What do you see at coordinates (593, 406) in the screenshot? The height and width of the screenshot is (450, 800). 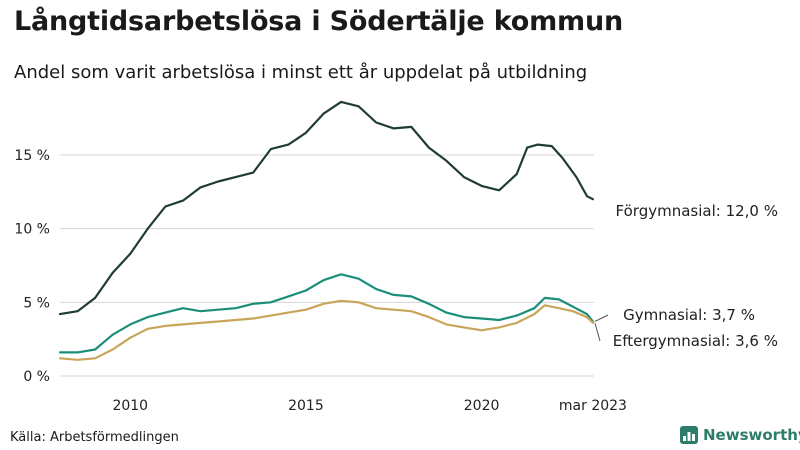 I see `x-tick-label-3: mar 2023` at bounding box center [593, 406].